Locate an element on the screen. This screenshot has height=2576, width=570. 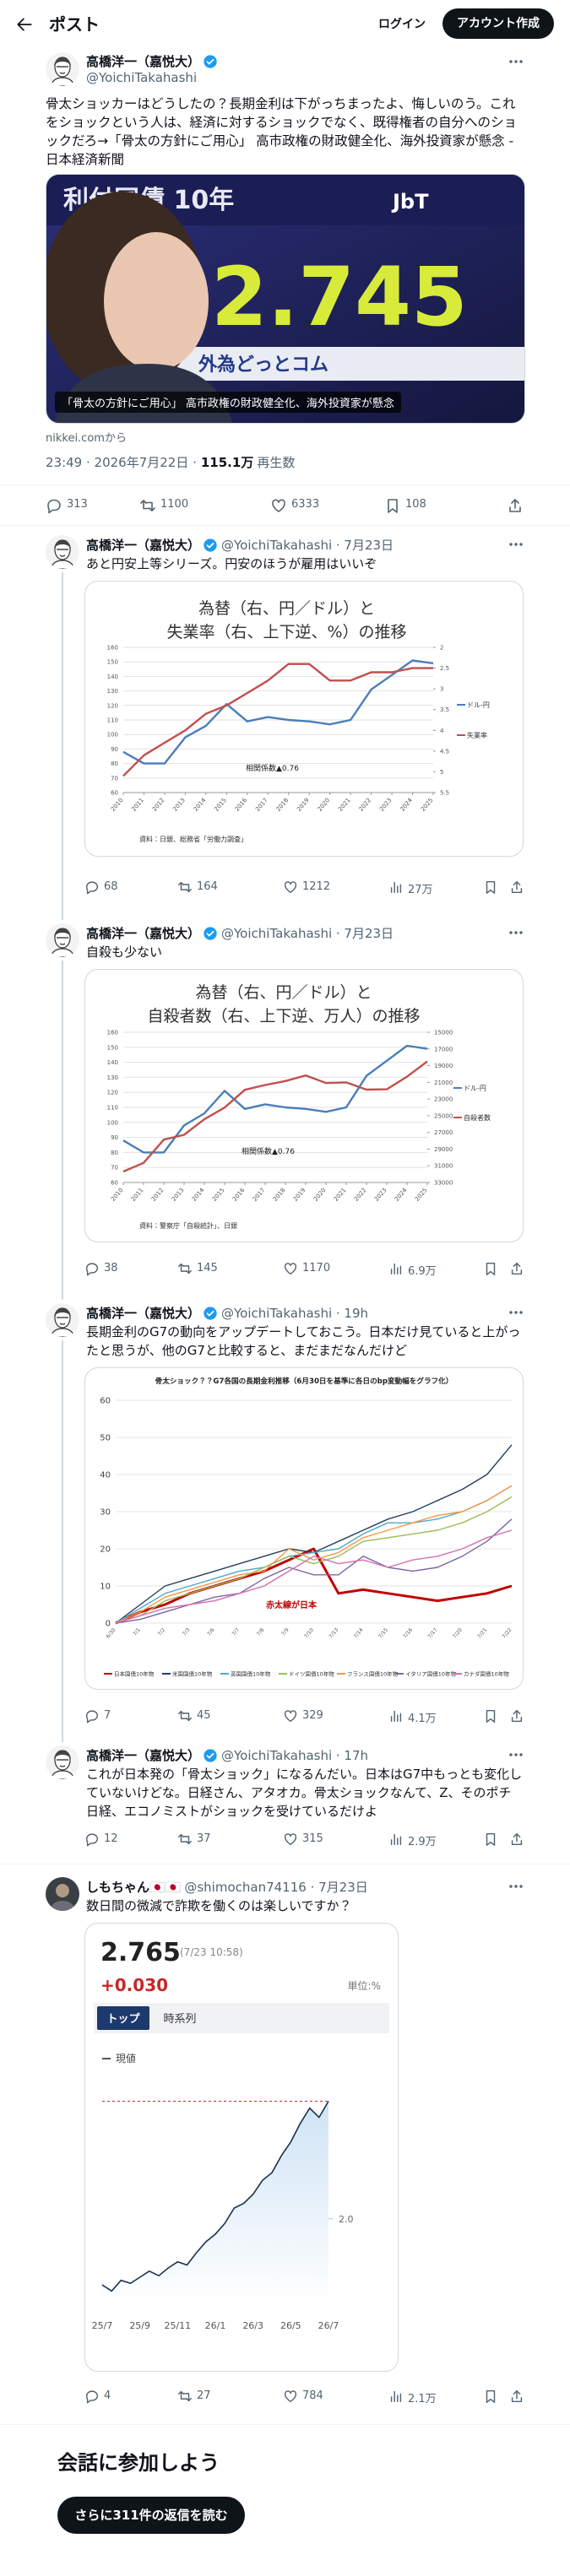
annotation-bg is located at coordinates (294, 1605).